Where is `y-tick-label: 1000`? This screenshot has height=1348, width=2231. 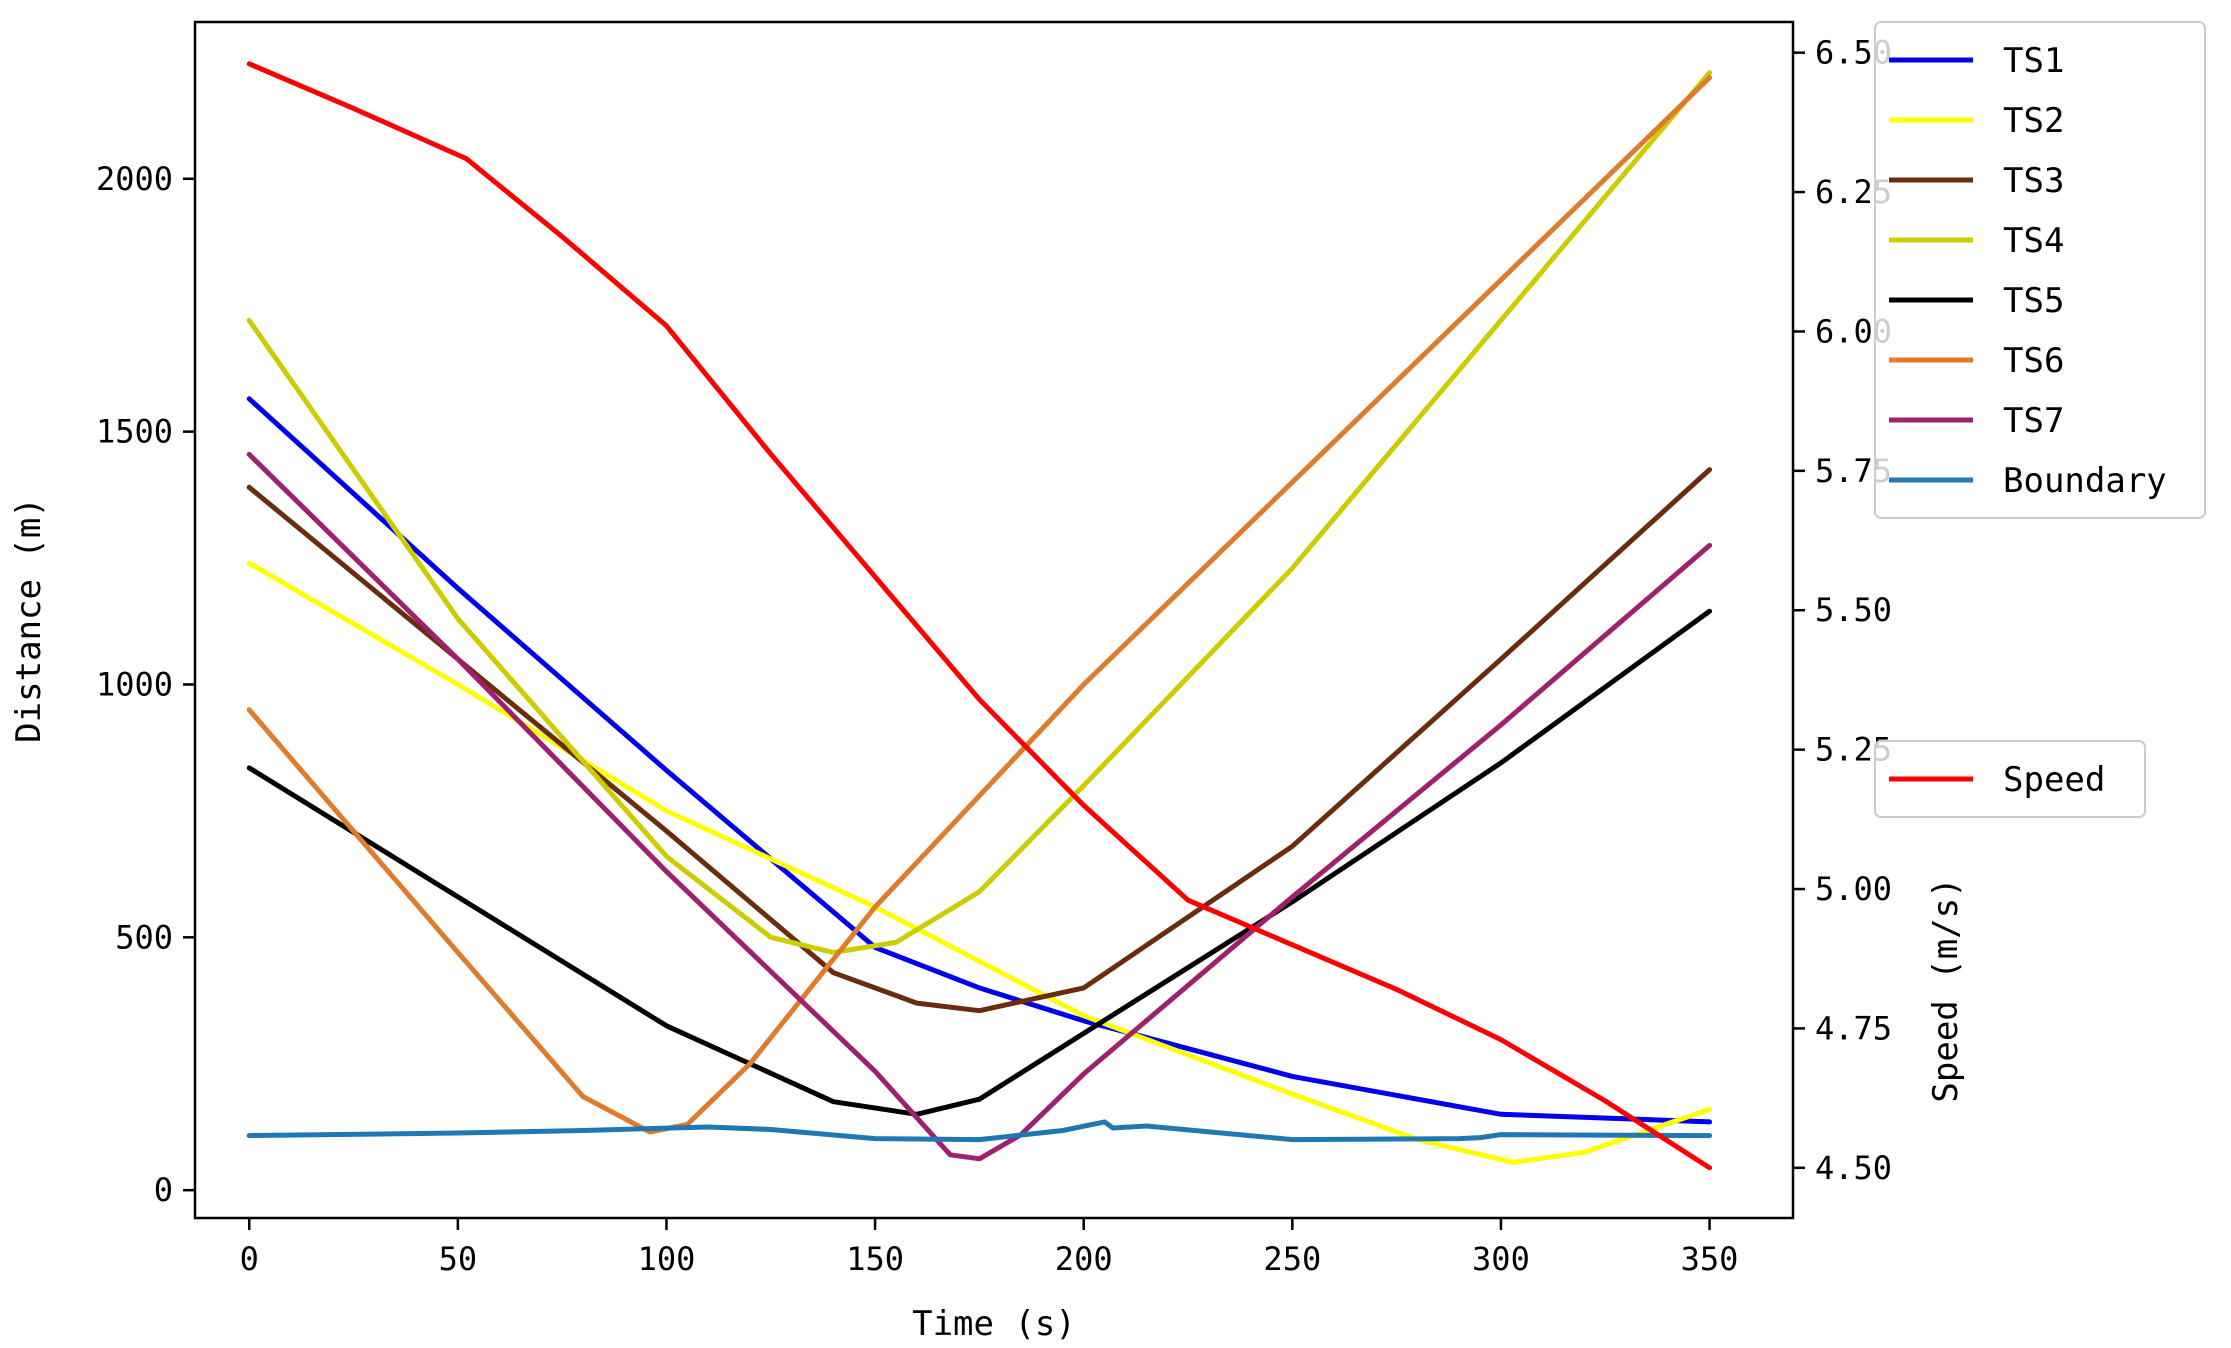
y-tick-label: 1000 is located at coordinates (134, 684).